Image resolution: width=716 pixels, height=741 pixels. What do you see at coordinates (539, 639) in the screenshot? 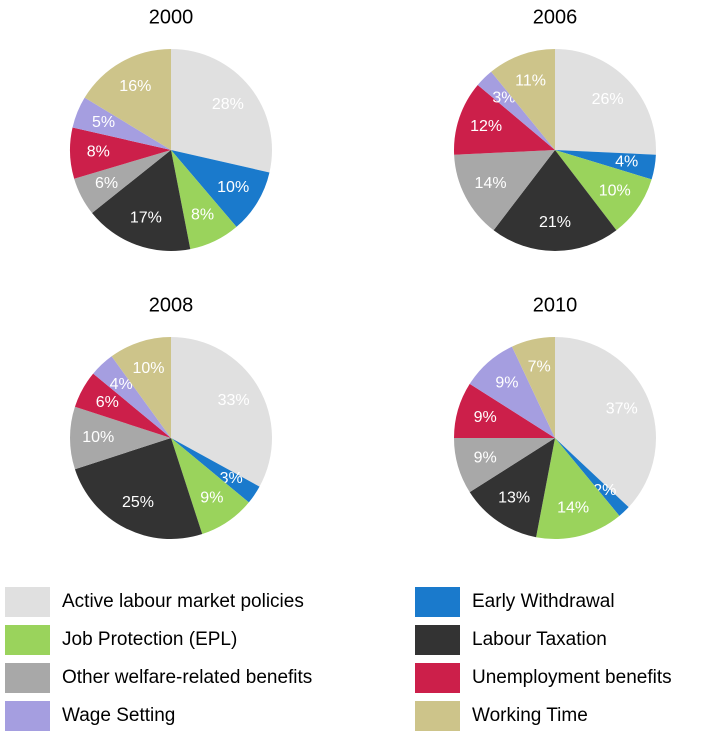
I see `legend-label: Labour Taxation` at bounding box center [539, 639].